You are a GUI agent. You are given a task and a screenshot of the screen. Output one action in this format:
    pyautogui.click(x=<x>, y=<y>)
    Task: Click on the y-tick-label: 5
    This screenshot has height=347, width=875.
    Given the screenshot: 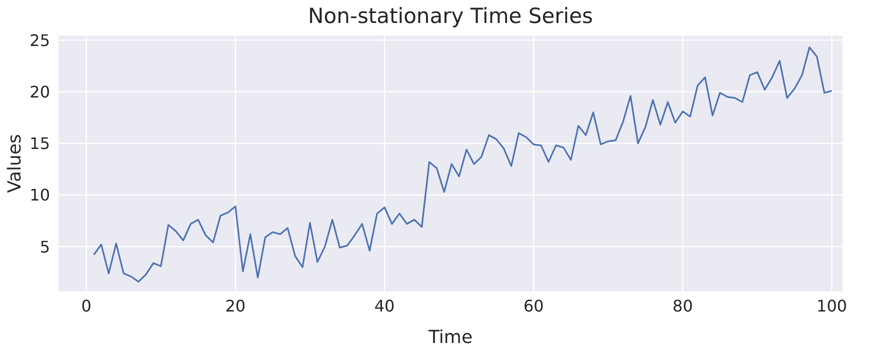 What is the action you would take?
    pyautogui.click(x=45, y=246)
    